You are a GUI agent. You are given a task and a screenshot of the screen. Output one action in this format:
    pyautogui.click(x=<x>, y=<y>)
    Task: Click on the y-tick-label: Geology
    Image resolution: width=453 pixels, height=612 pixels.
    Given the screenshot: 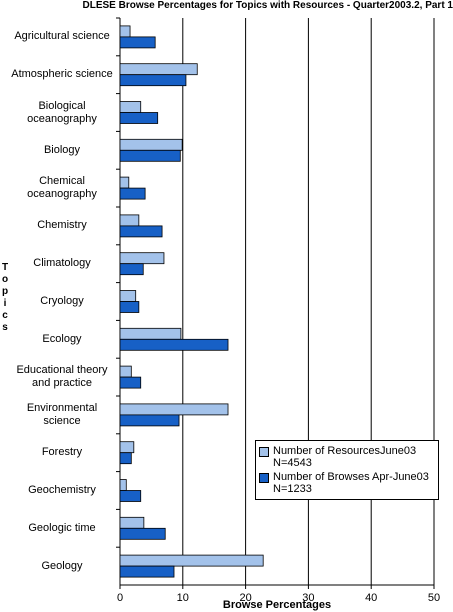 What is the action you would take?
    pyautogui.click(x=62, y=565)
    